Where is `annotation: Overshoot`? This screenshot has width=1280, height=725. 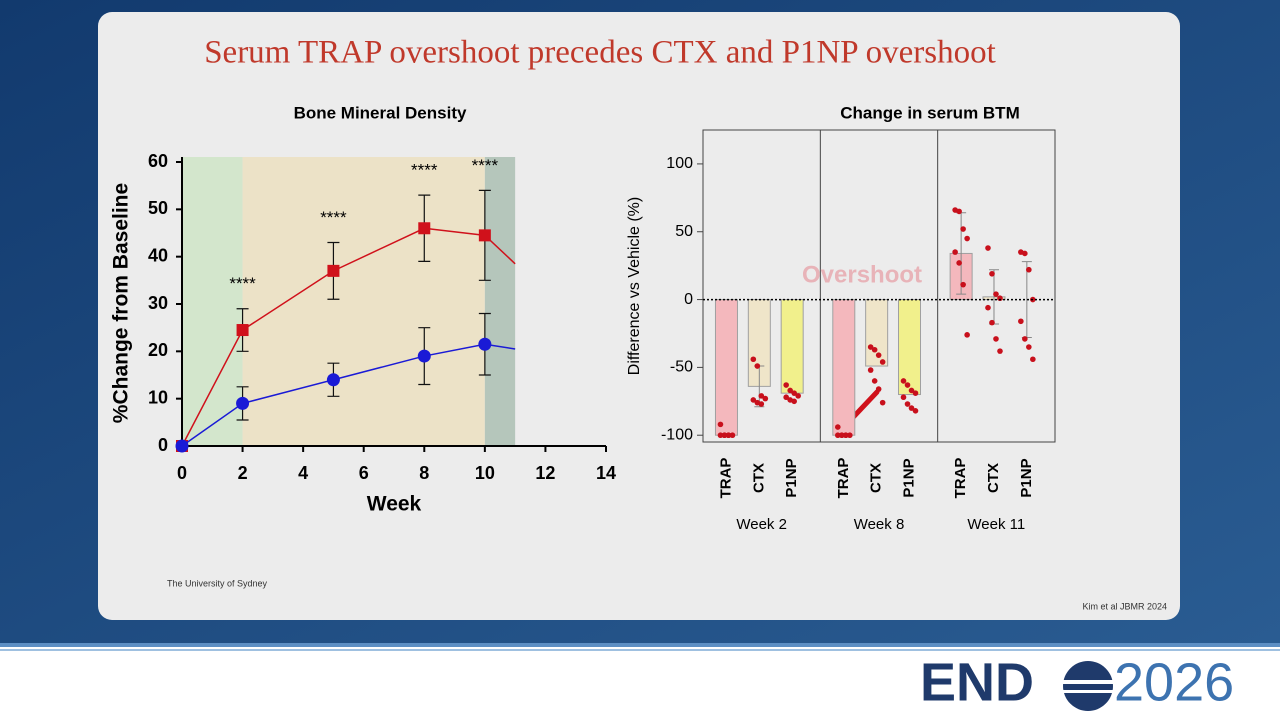
annotation: Overshoot is located at coordinates (862, 274).